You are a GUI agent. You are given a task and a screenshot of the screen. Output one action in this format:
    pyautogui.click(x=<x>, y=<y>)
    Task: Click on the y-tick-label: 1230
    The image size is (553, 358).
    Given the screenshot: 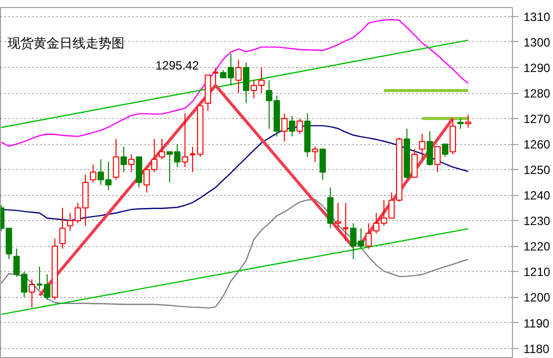 What is the action you would take?
    pyautogui.click(x=537, y=221)
    